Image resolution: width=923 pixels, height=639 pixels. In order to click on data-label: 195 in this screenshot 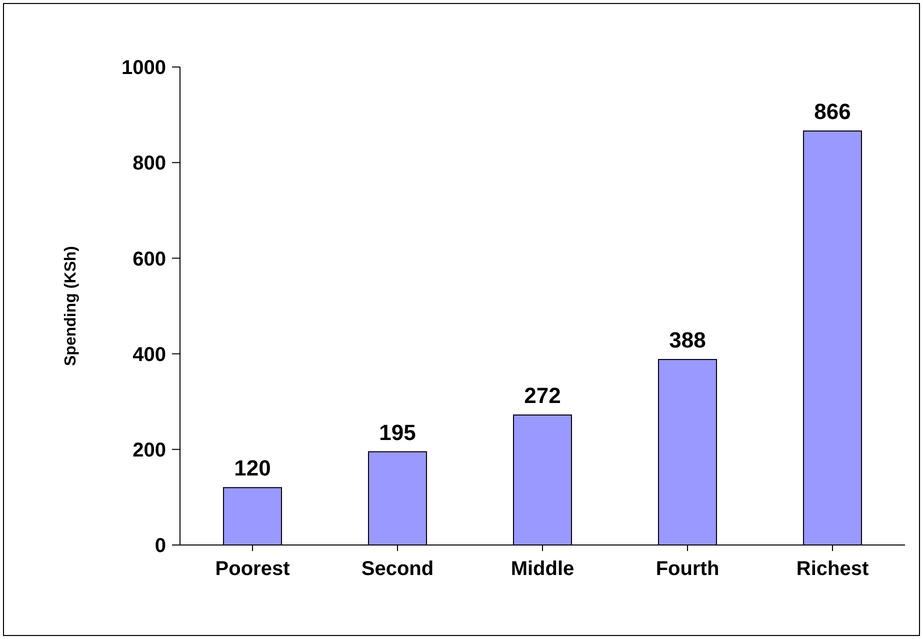, I will do `click(397, 432)`.